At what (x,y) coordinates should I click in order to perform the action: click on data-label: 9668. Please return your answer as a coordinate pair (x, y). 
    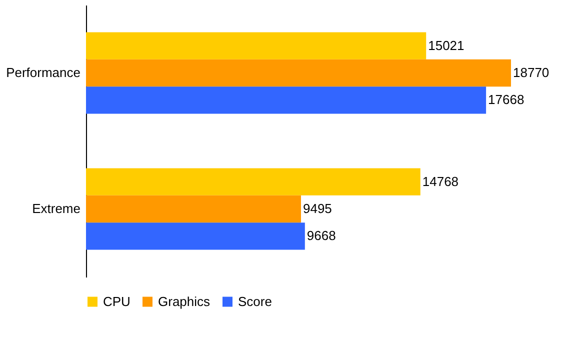
    Looking at the image, I should click on (321, 236).